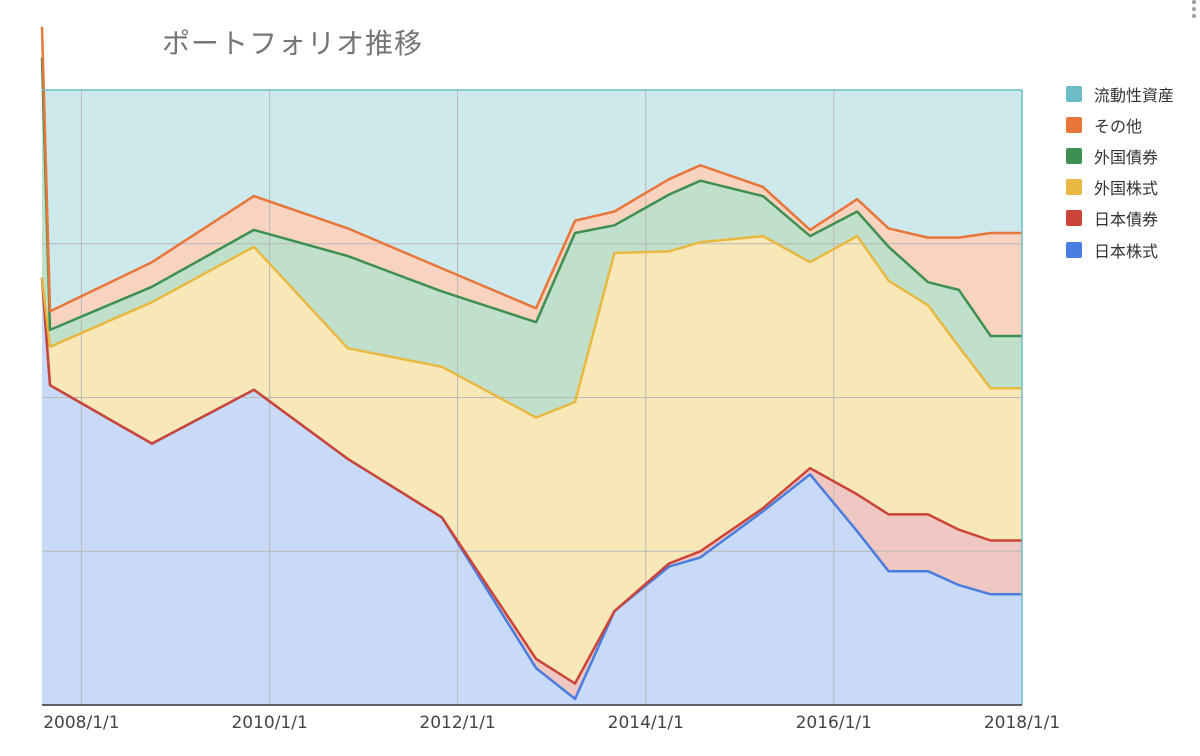  What do you see at coordinates (269, 723) in the screenshot?
I see `x-tick-label: 2010/1/1` at bounding box center [269, 723].